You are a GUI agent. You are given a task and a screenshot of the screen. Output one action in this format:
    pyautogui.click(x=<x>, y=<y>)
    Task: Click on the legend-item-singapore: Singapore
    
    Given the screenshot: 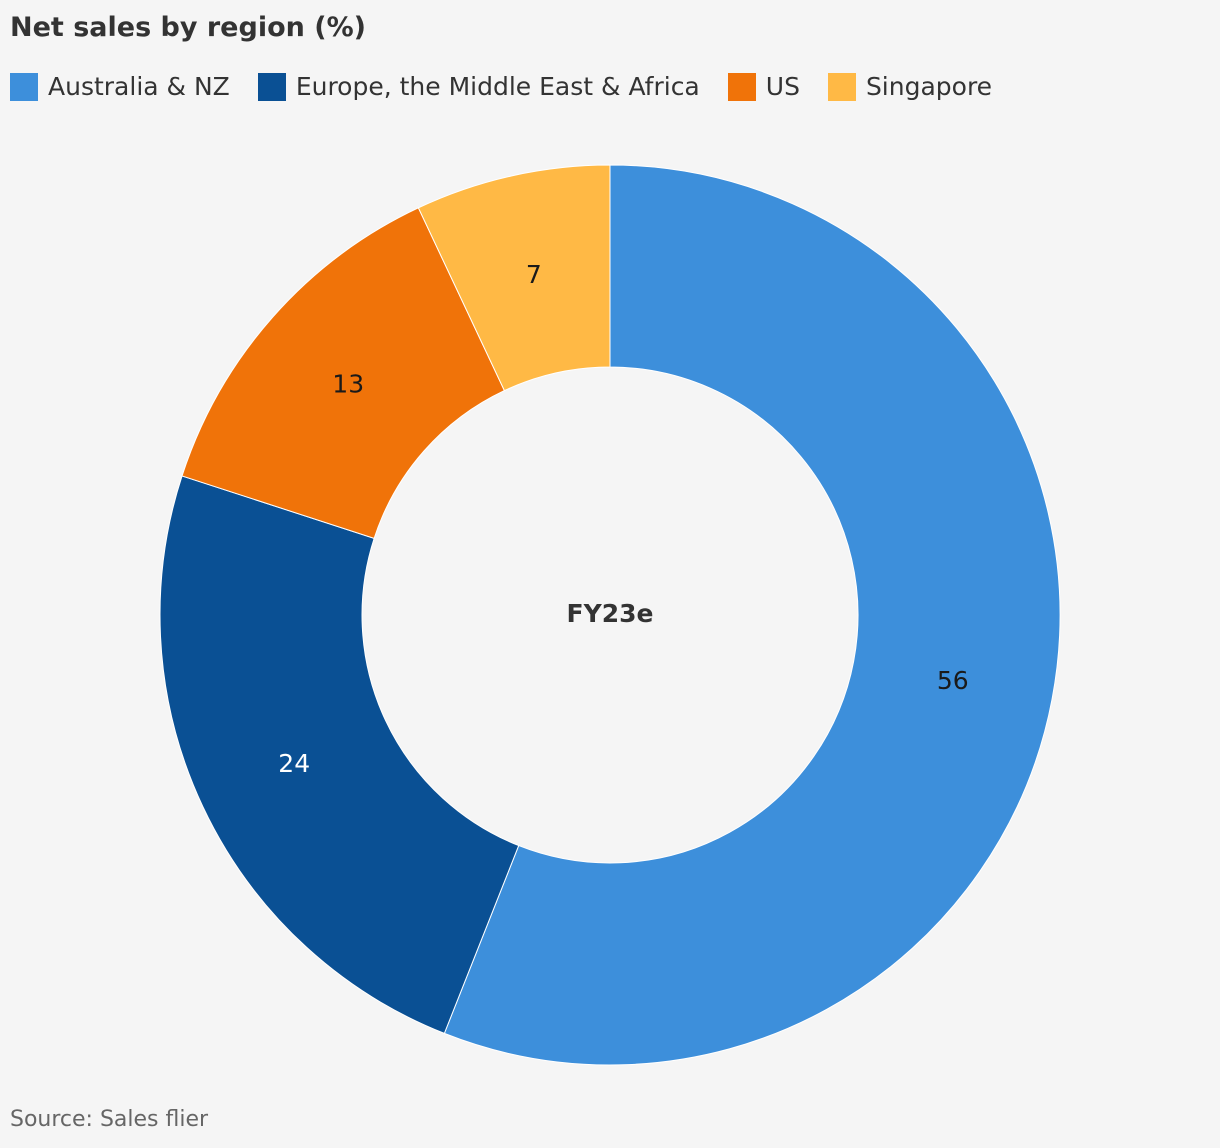 What is the action you would take?
    pyautogui.click(x=910, y=86)
    